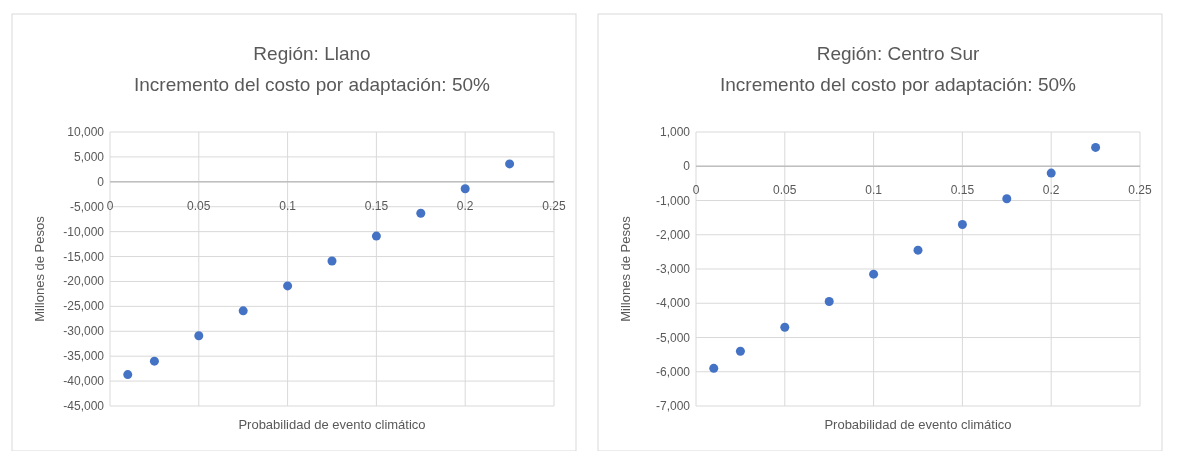 This screenshot has width=1182, height=451. Describe the element at coordinates (84, 256) in the screenshot. I see `y-tick-label: -15,000` at that location.